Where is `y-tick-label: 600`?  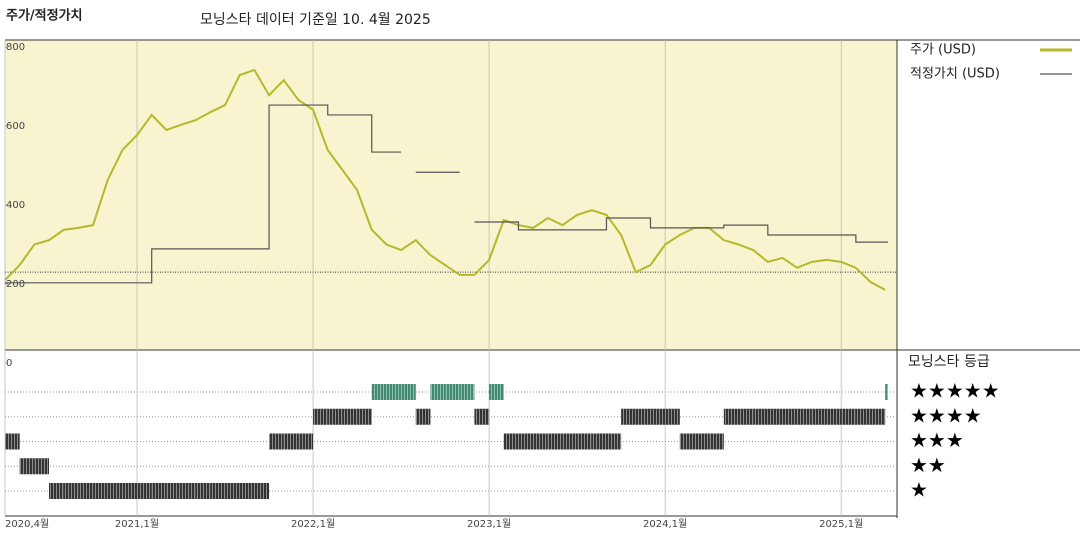 y-tick-label: 600 is located at coordinates (15, 126).